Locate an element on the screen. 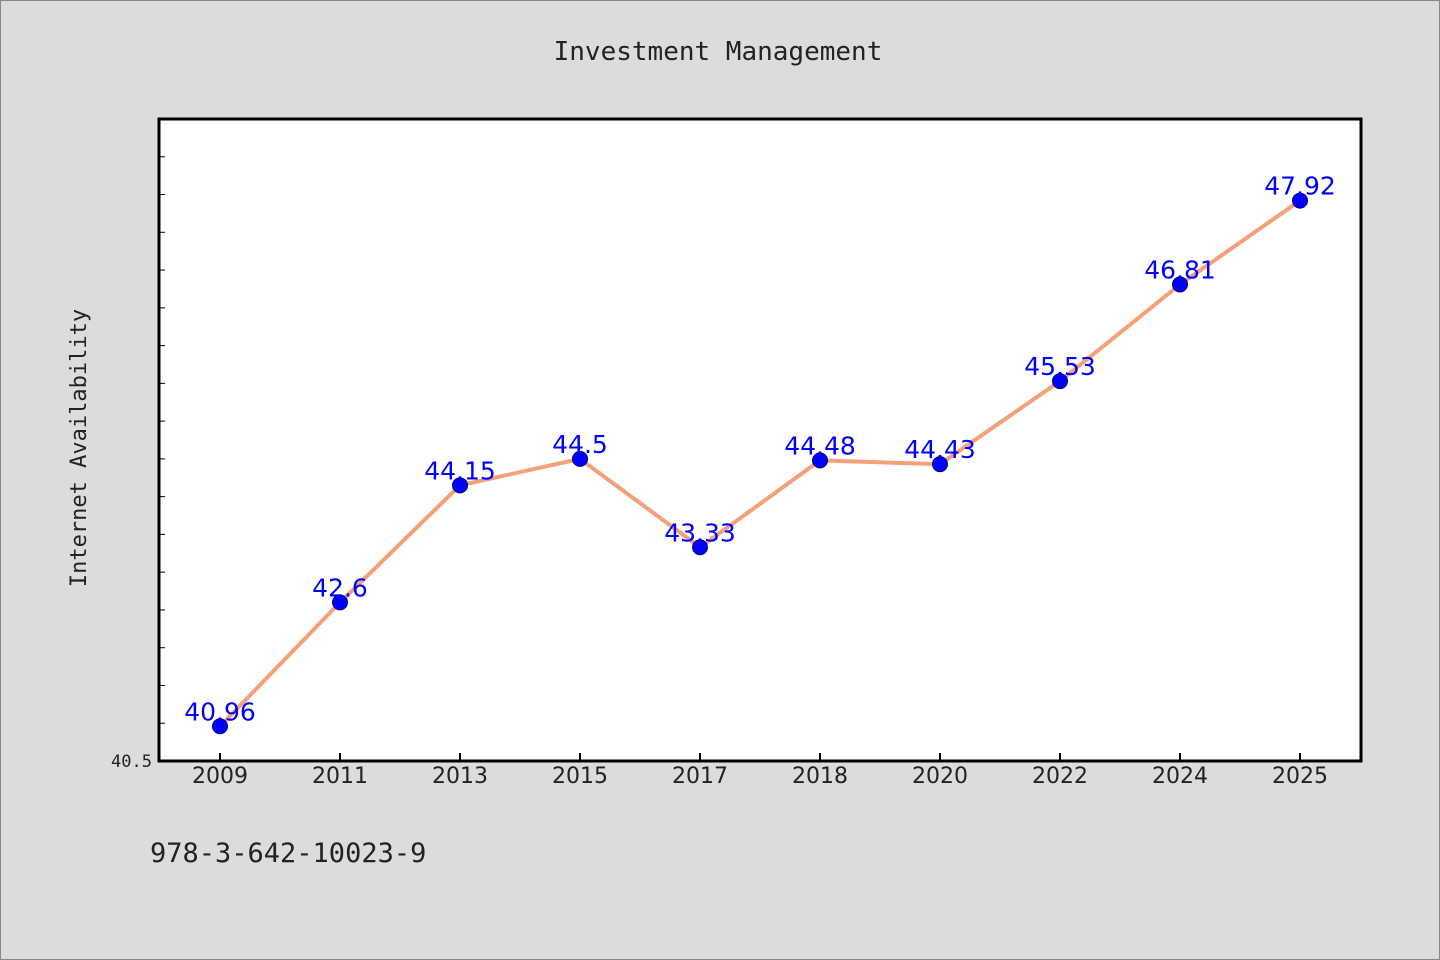 The image size is (1440, 960). x-tick-label: 2022 is located at coordinates (1060, 776).